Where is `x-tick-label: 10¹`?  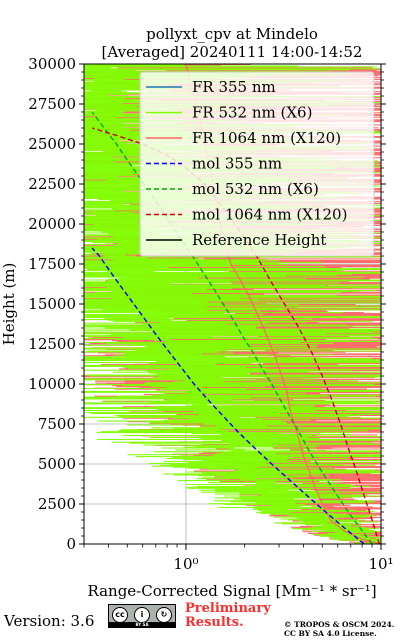
x-tick-label: 10¹ is located at coordinates (380, 564).